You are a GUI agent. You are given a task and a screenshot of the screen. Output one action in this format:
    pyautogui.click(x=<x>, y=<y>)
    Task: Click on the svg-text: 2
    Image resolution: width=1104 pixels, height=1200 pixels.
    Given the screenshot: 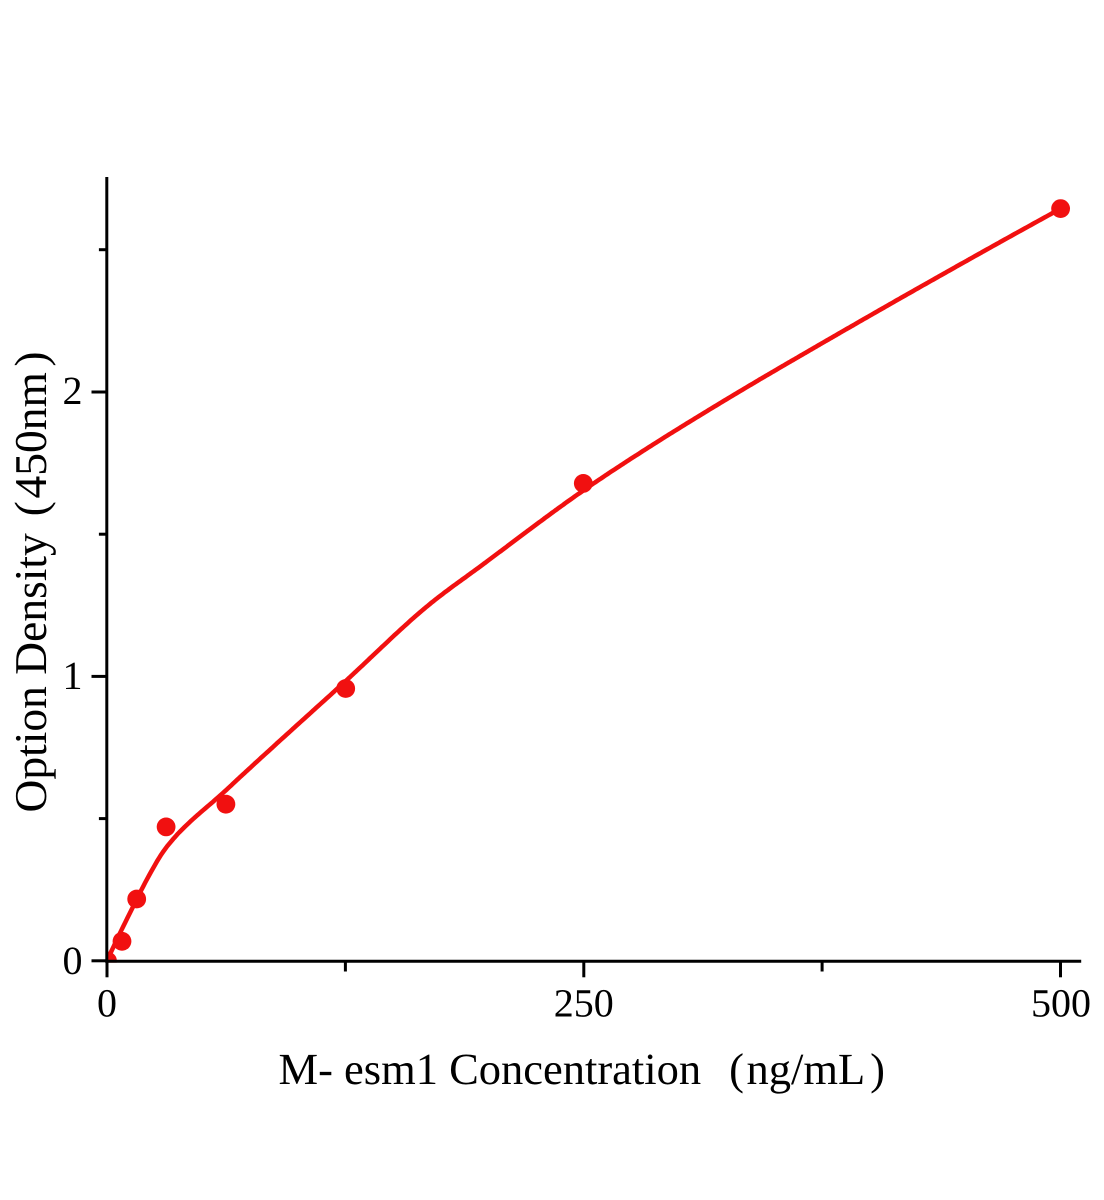 What is the action you would take?
    pyautogui.click(x=73, y=390)
    